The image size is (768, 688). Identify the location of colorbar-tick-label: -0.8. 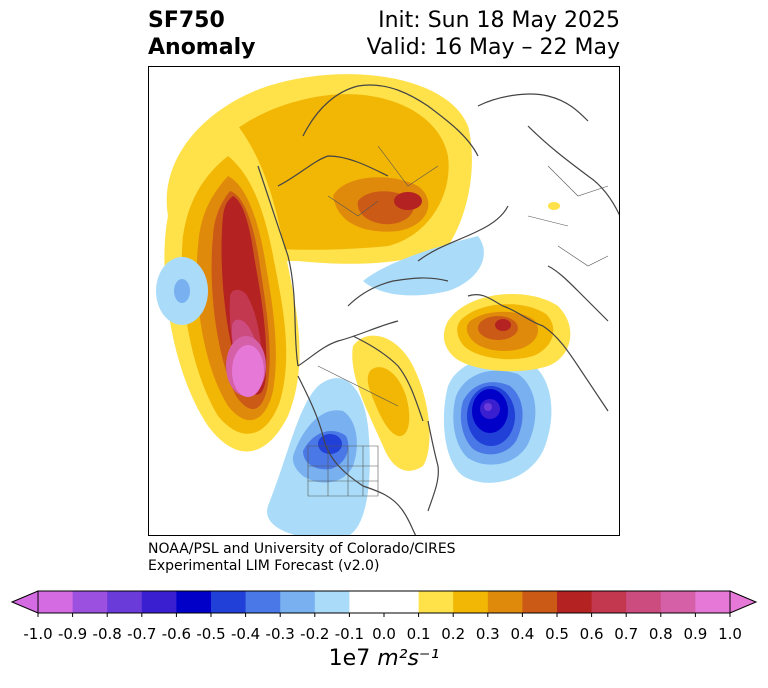
(107, 634).